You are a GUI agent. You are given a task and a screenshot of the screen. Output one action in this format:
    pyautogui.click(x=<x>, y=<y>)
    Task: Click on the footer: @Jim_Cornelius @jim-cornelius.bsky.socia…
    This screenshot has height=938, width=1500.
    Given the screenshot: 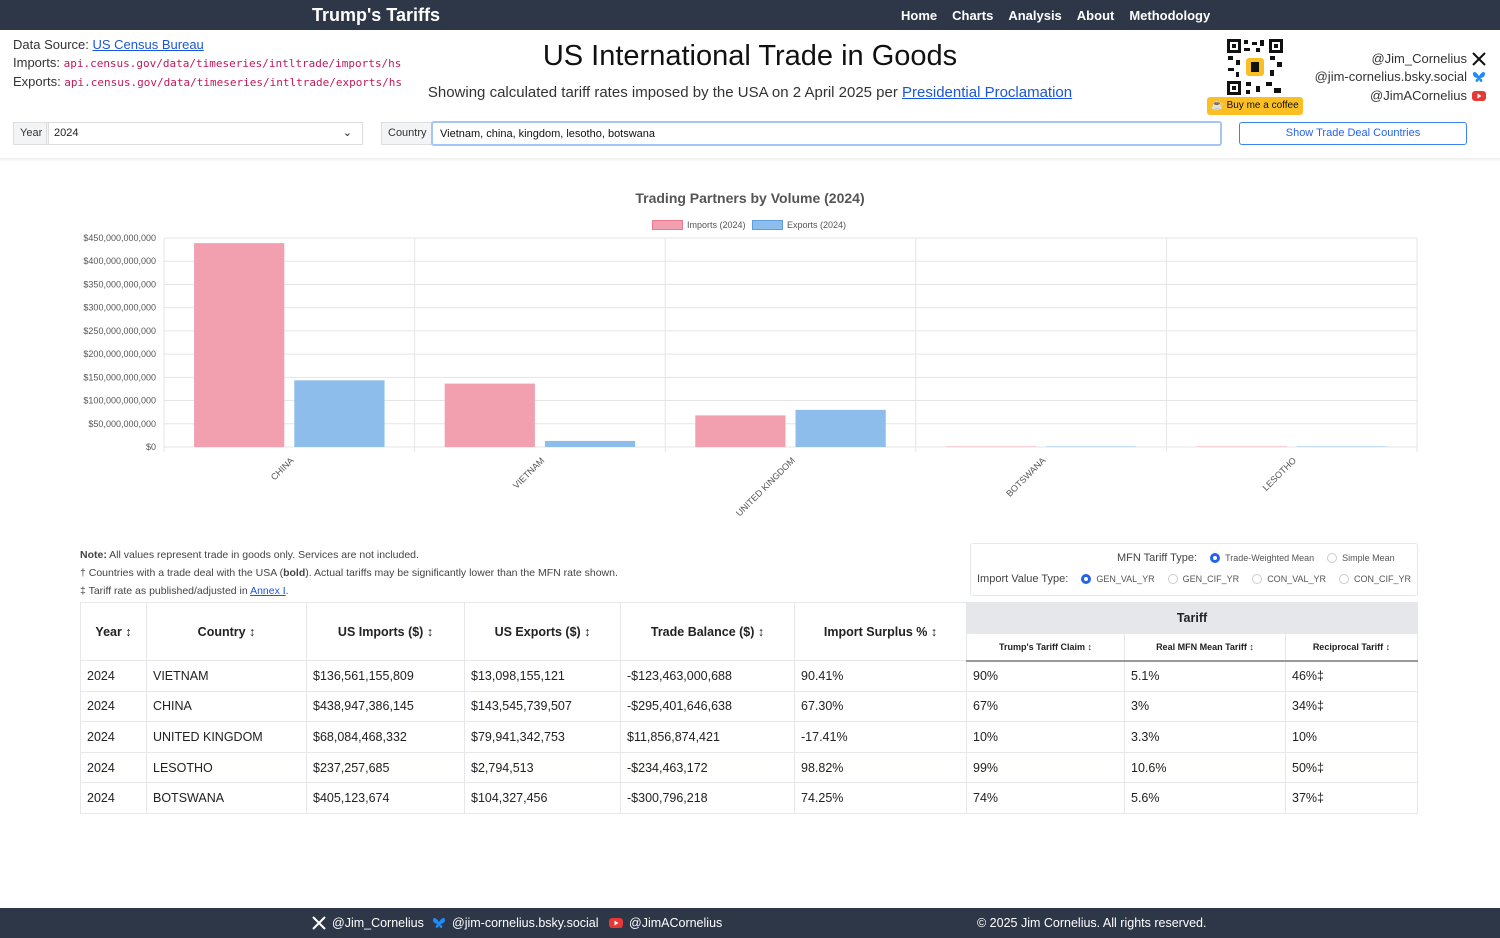 What is the action you would take?
    pyautogui.click(x=750, y=923)
    